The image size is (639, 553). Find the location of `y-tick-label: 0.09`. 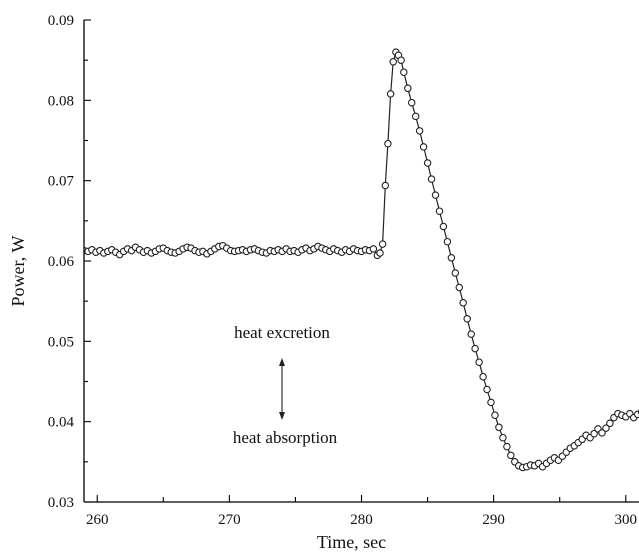

y-tick-label: 0.09 is located at coordinates (61, 21).